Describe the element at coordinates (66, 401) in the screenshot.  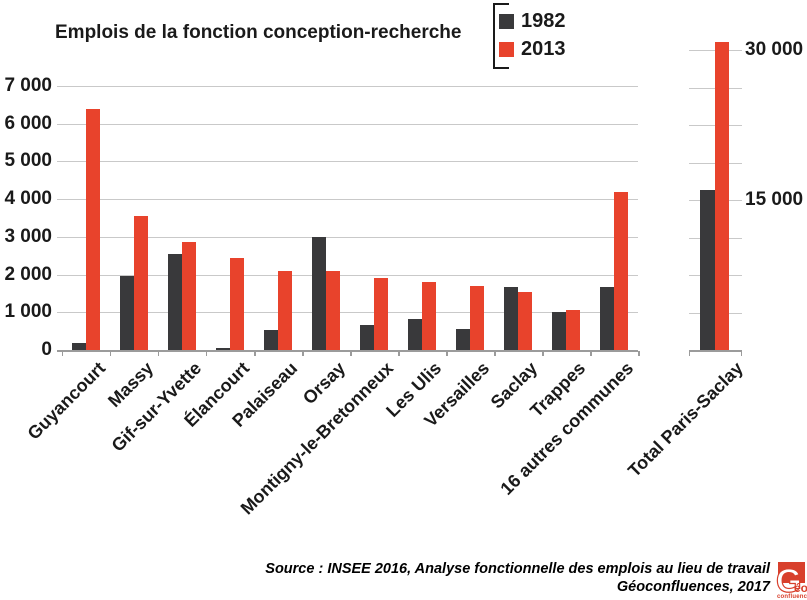
I see `x-axis-label: Guyancourt` at that location.